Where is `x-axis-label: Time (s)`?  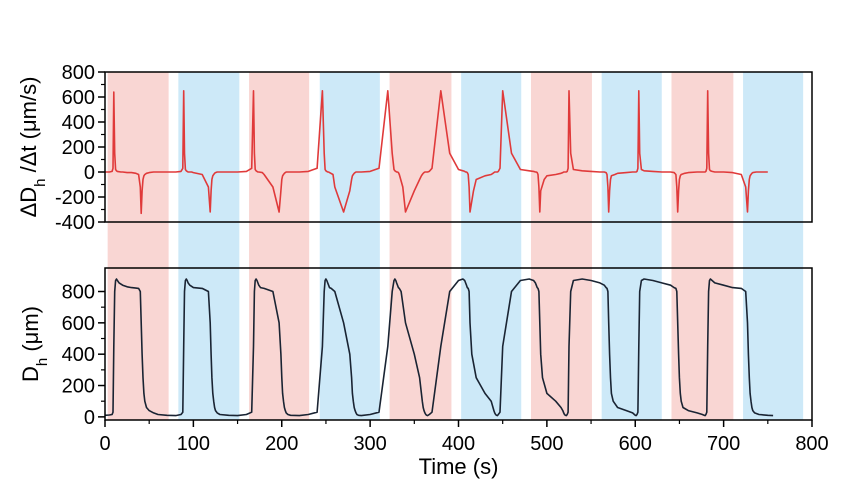
x-axis-label: Time (s) is located at coordinates (459, 466).